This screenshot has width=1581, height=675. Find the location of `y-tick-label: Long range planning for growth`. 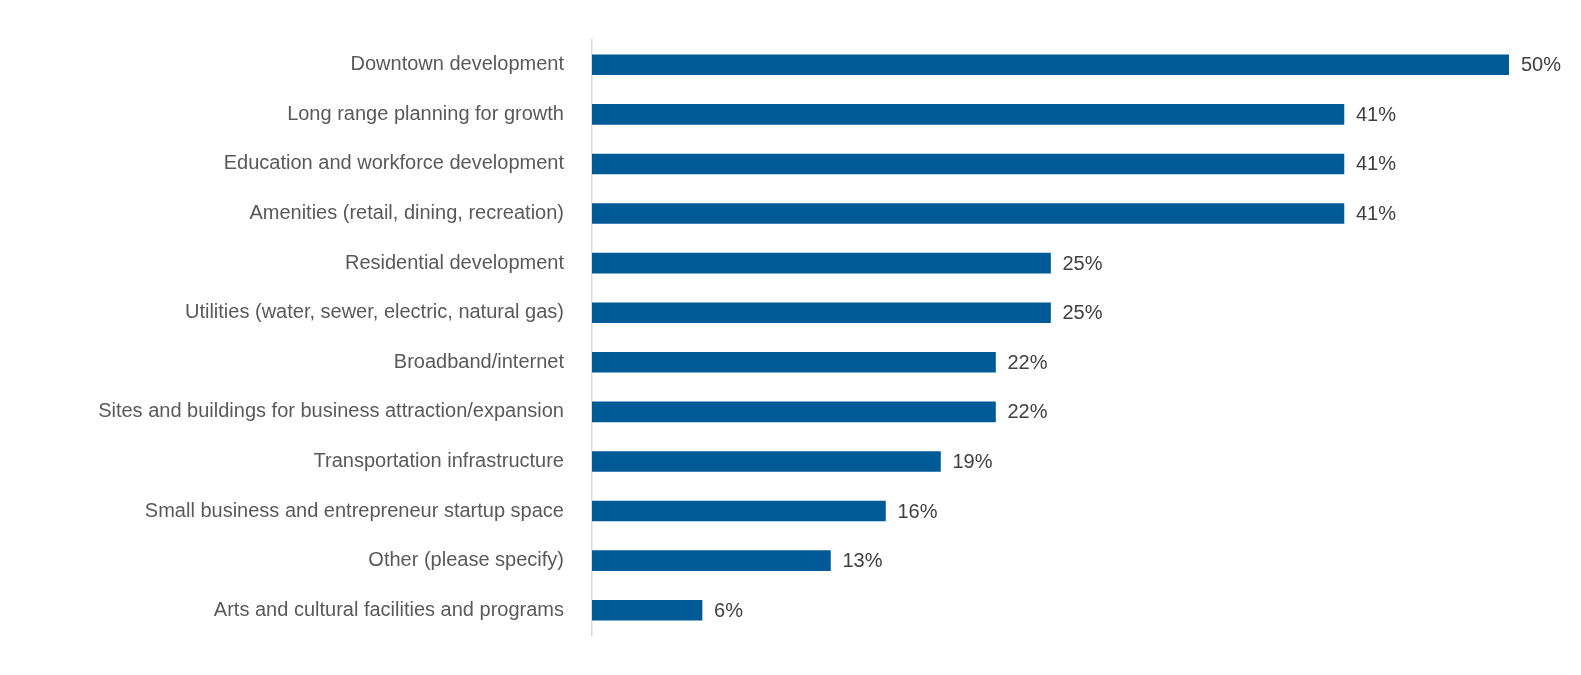

y-tick-label: Long range planning for growth is located at coordinates (425, 112).